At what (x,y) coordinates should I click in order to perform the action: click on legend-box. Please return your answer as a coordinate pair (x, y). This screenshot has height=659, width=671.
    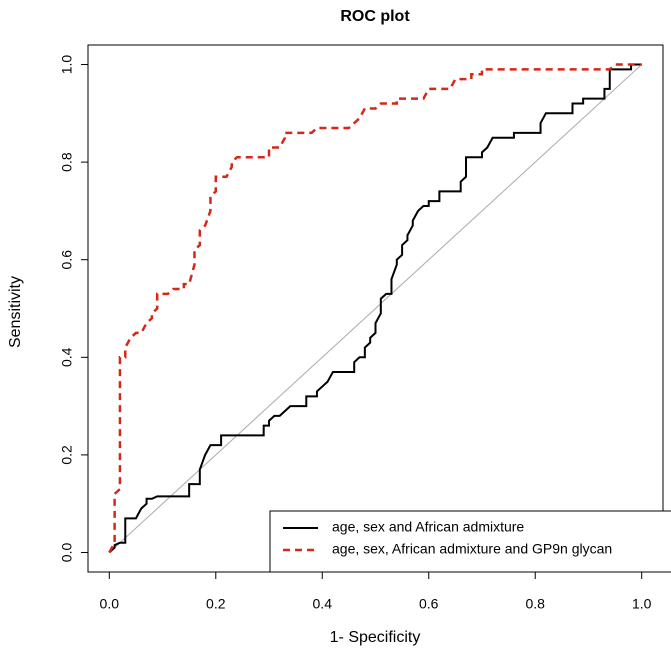
    Looking at the image, I should click on (470, 541).